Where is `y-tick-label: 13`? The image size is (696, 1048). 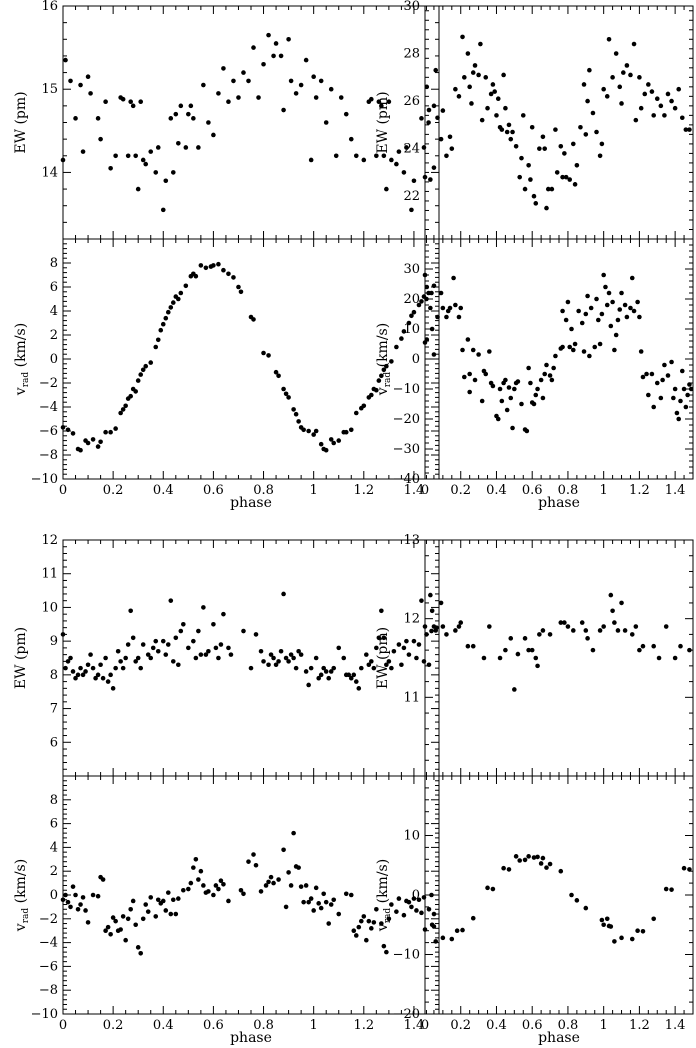
y-tick-label: 13 is located at coordinates (411, 540).